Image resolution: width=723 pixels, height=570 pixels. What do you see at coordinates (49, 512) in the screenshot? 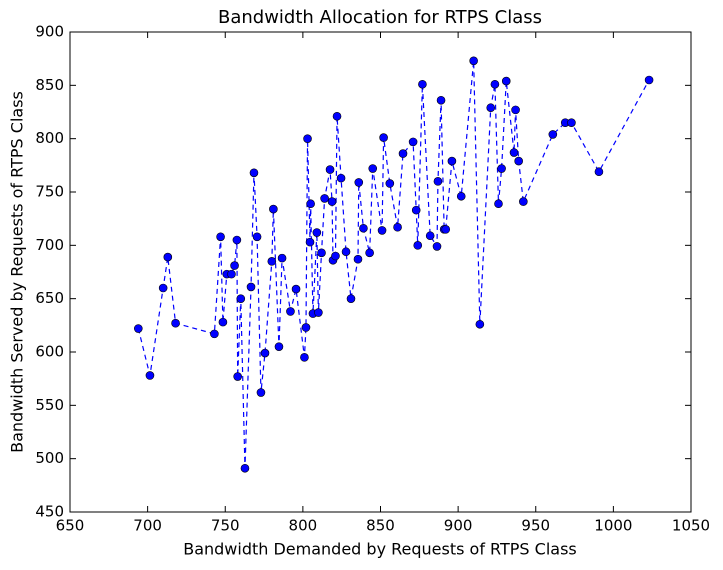
I see `y-tick-label: 450` at bounding box center [49, 512].